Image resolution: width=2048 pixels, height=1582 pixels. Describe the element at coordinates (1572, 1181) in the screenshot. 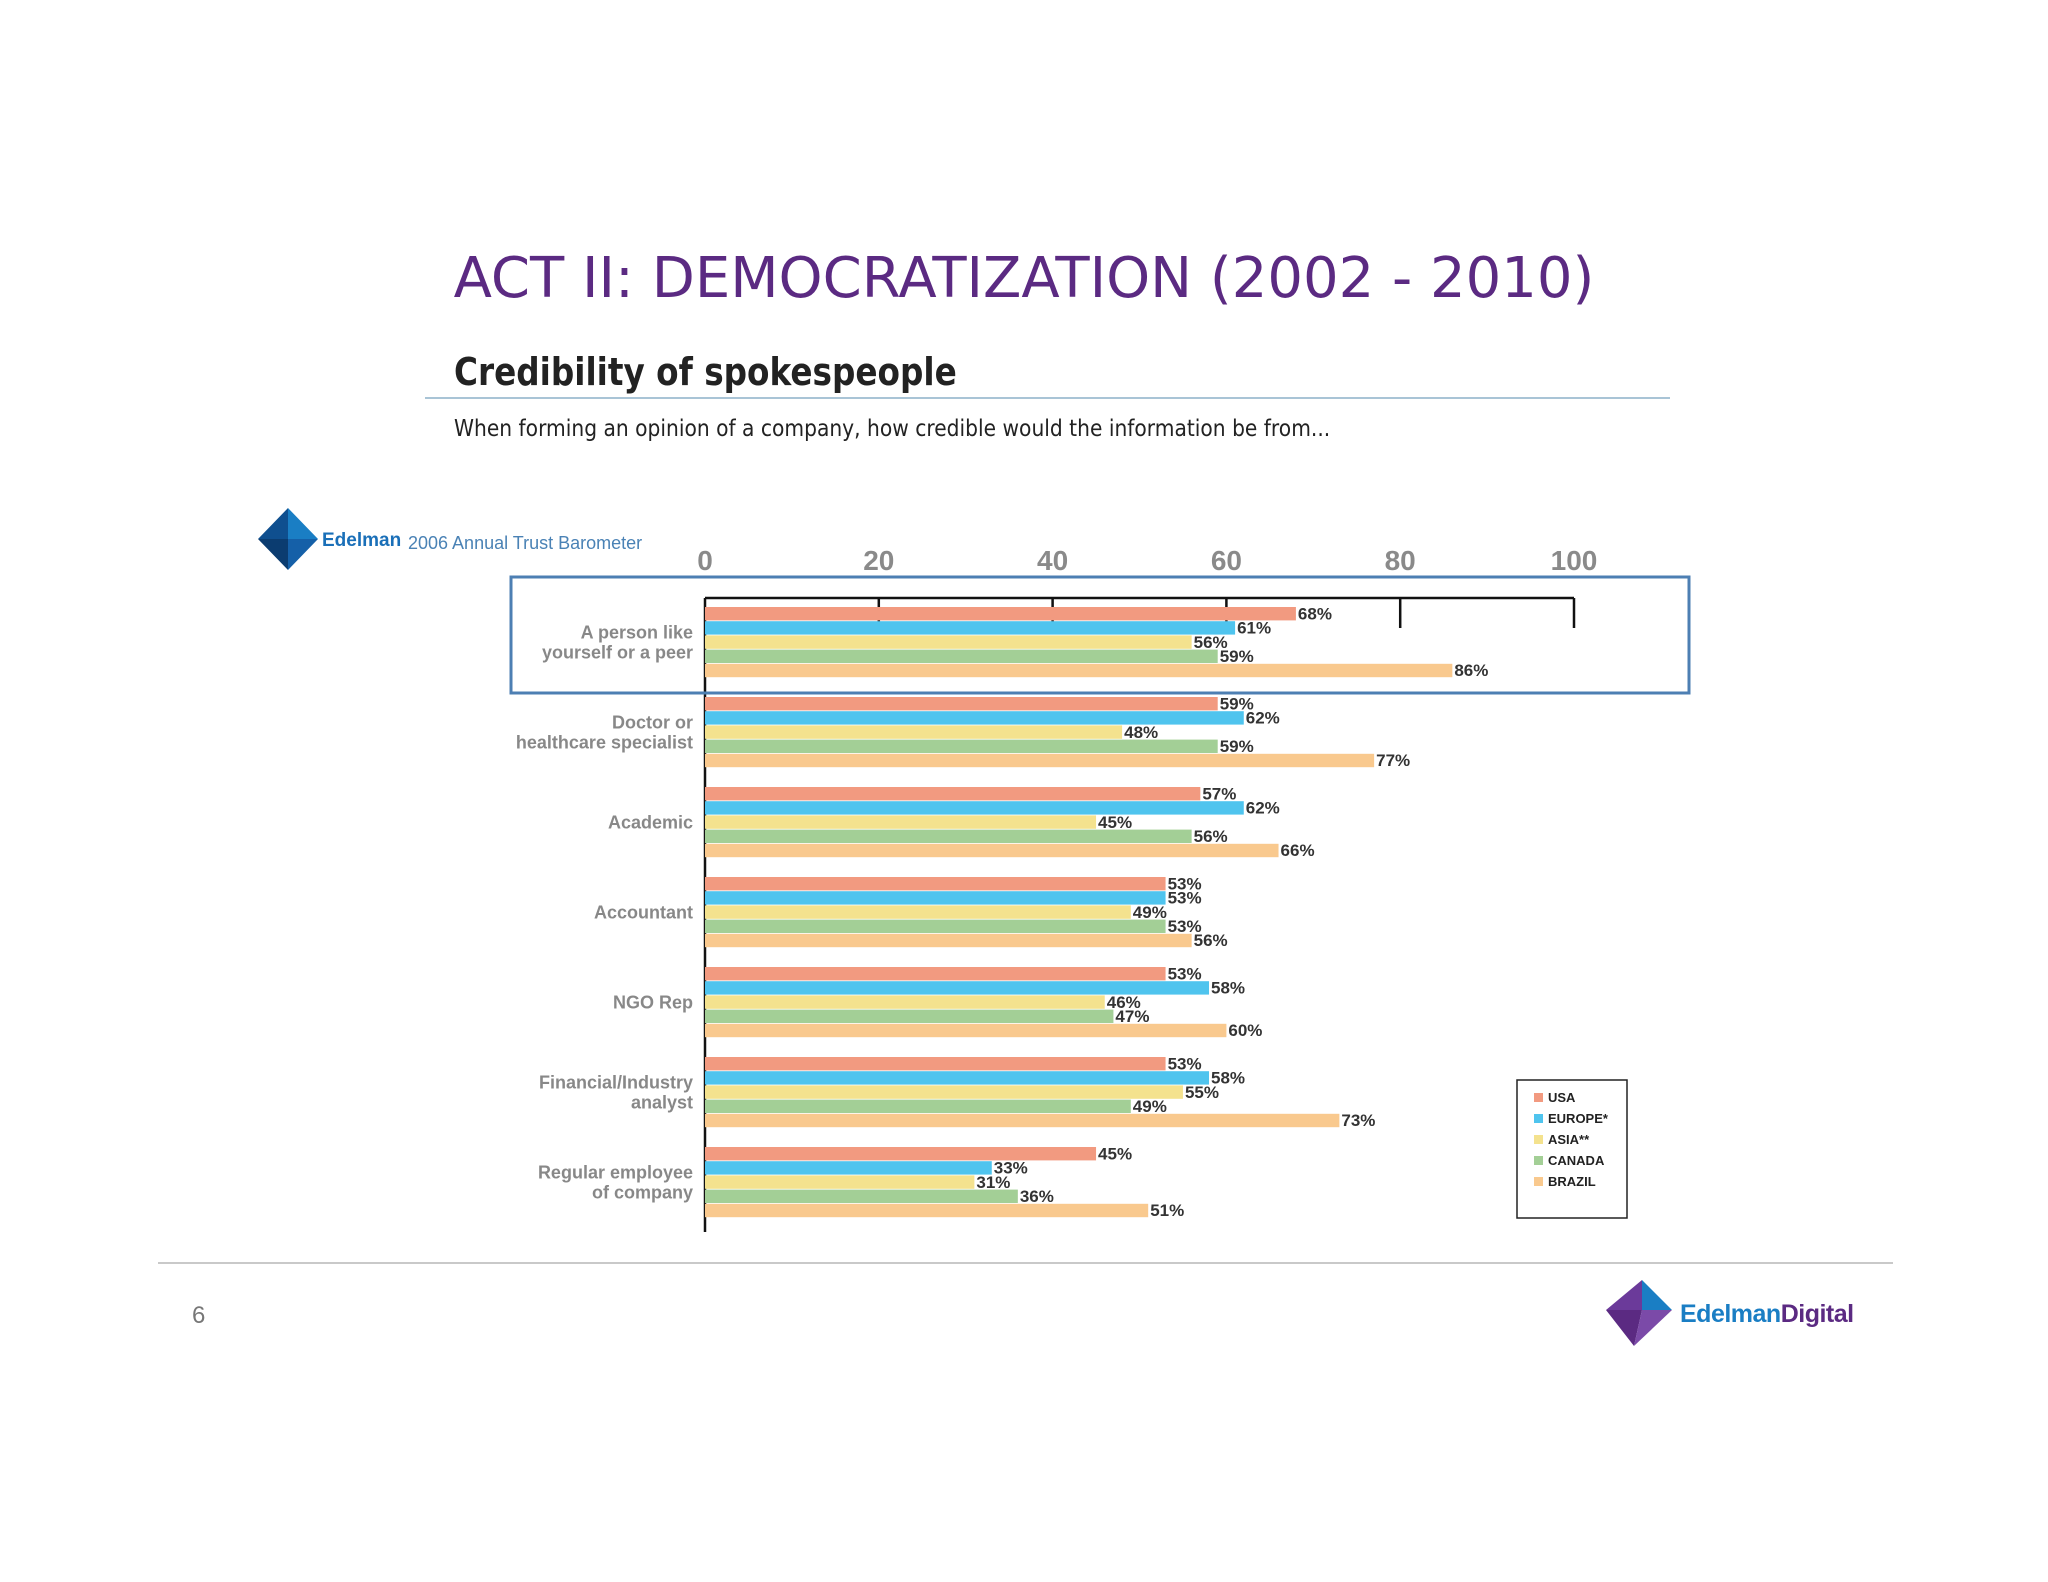

I see `legend-label: BRAZIL` at that location.